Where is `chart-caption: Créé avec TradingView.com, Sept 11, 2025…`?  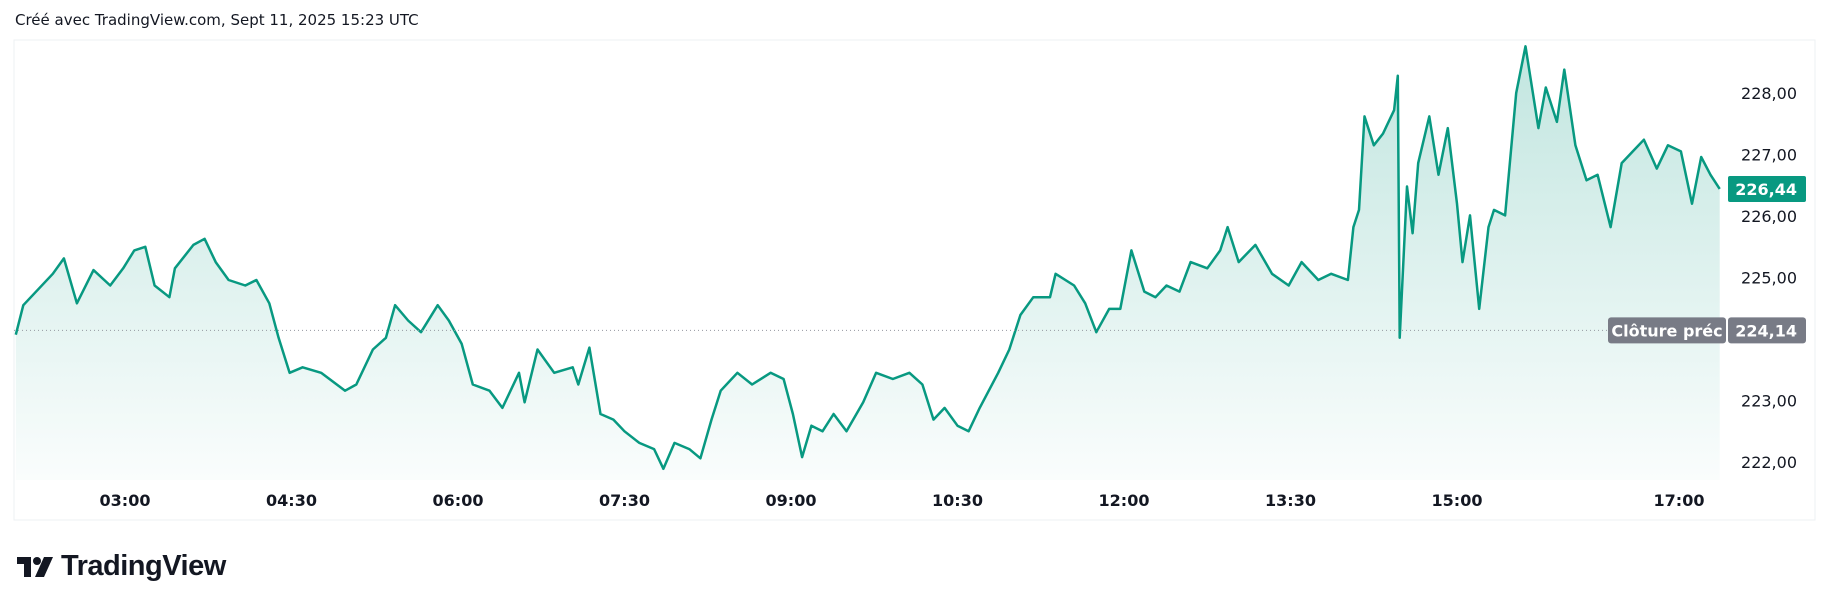
chart-caption: Créé avec TradingView.com, Sept 11, 2025… is located at coordinates (217, 20).